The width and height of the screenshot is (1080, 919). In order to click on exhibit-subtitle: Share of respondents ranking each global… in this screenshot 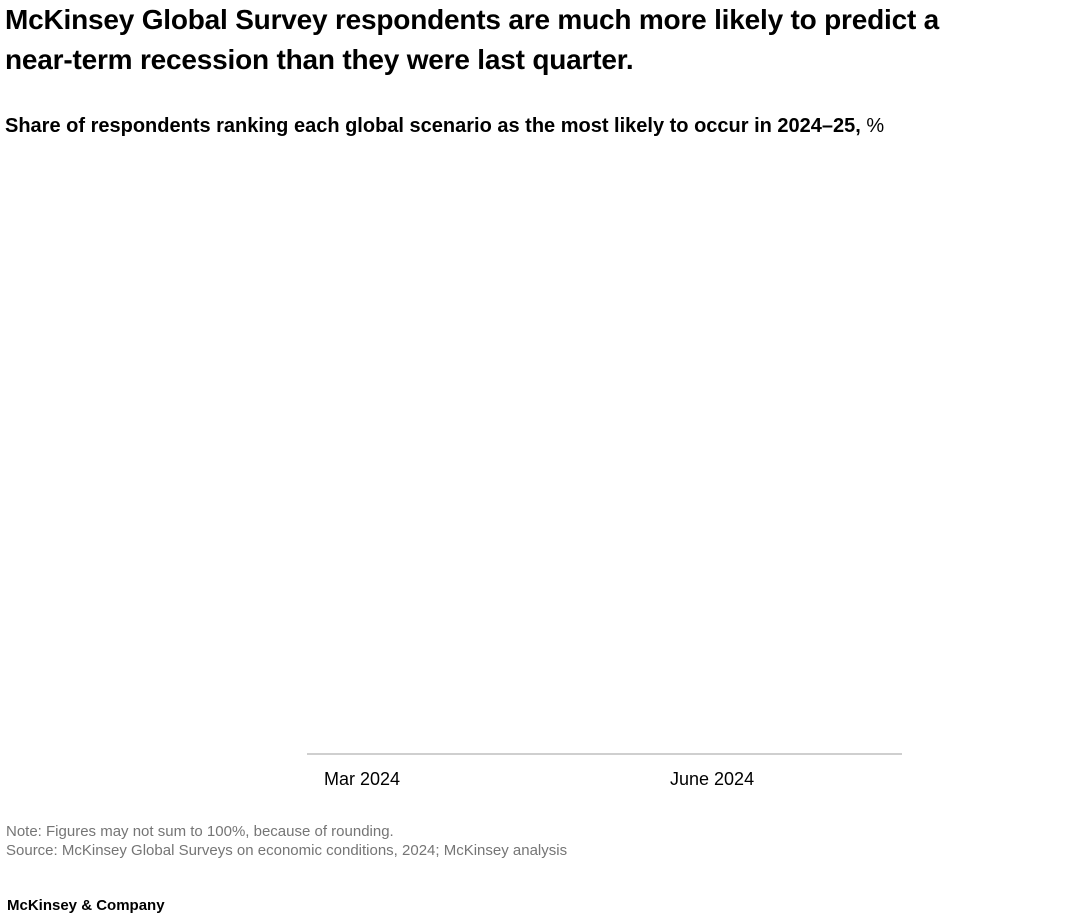, I will do `click(444, 126)`.